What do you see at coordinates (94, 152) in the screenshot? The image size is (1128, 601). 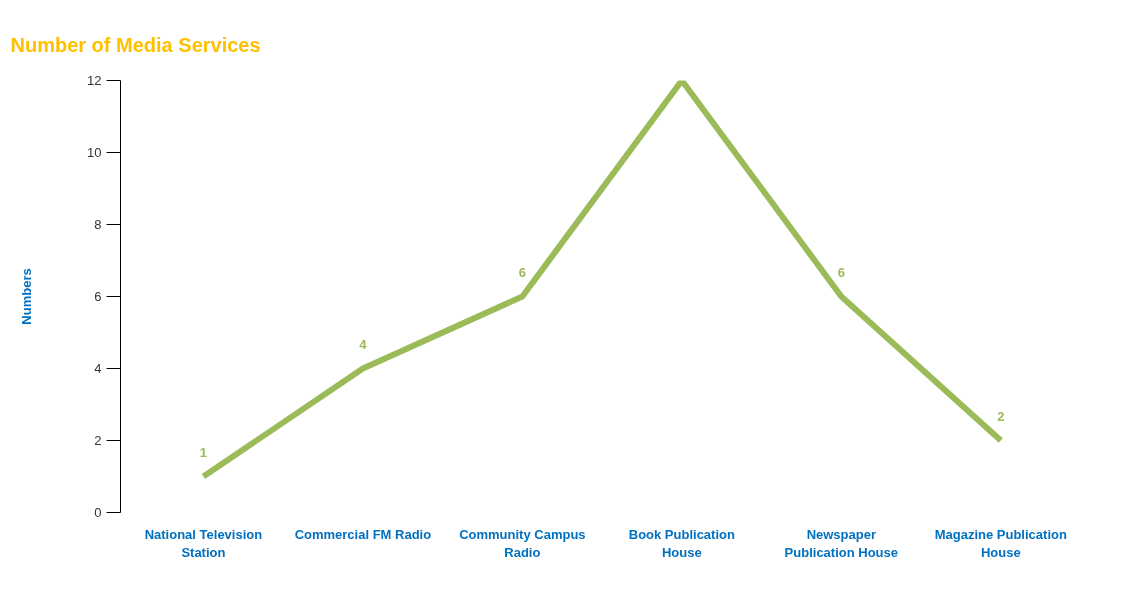 I see `y-tick-label: 10` at bounding box center [94, 152].